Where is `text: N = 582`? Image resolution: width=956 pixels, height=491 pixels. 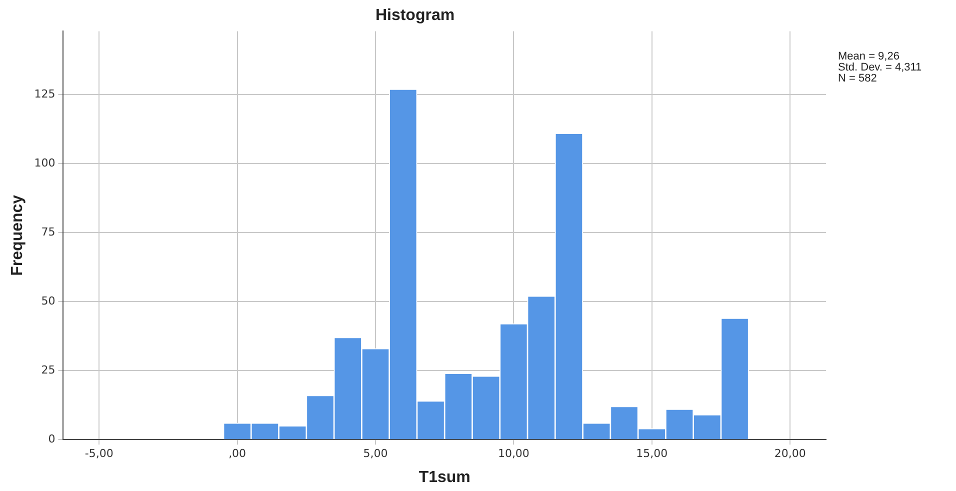 text: N = 582 is located at coordinates (857, 78).